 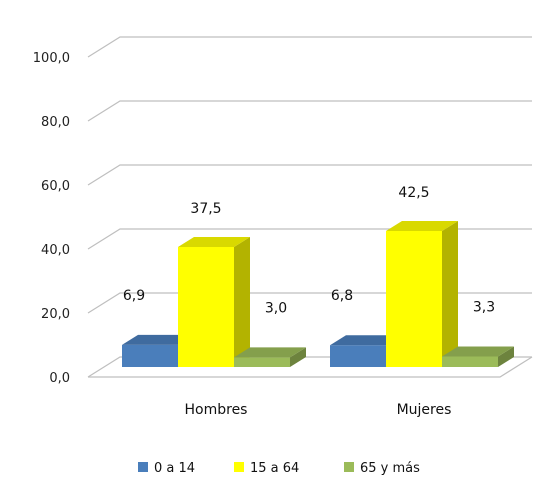 What do you see at coordinates (134, 296) in the screenshot?
I see `data-label: 6,9` at bounding box center [134, 296].